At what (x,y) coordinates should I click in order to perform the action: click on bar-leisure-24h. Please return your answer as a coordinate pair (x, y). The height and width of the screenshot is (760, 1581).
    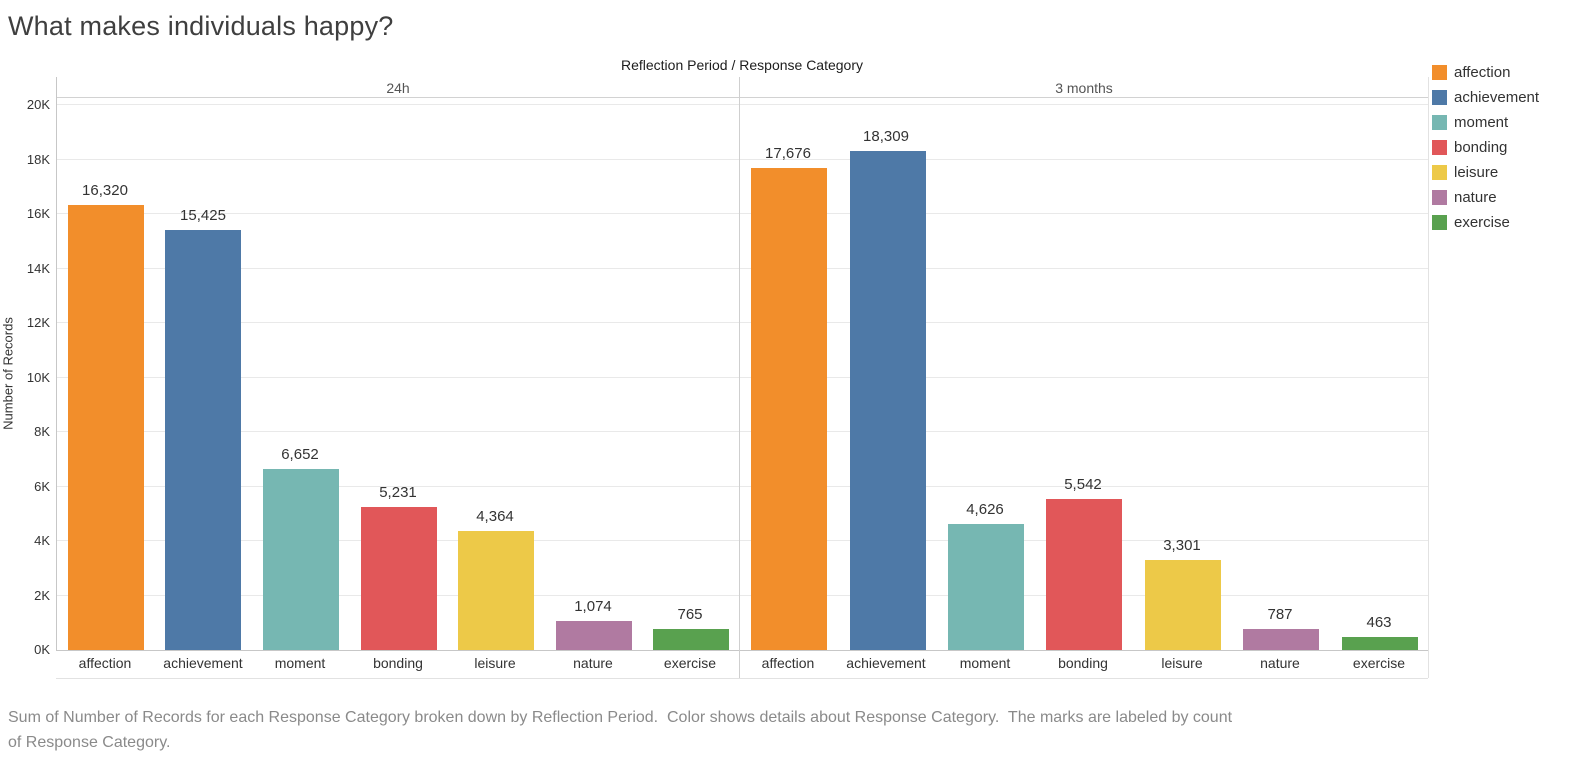
    Looking at the image, I should click on (496, 590).